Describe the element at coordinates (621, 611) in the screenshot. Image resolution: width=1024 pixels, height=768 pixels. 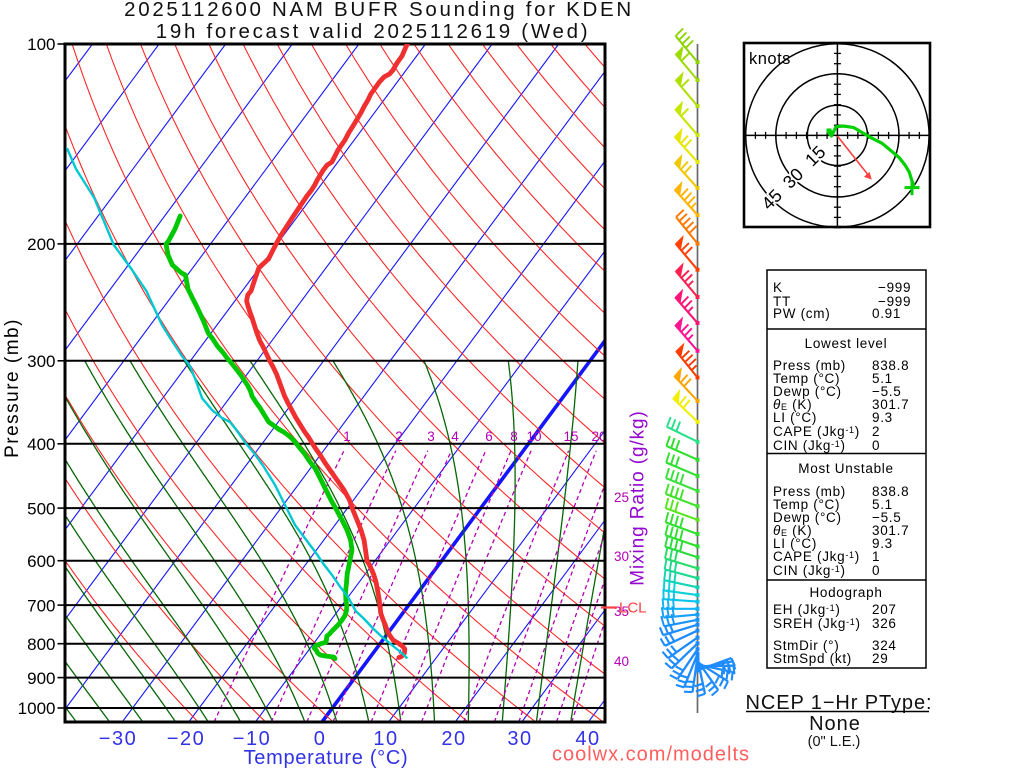
I see `svg-text: 35` at that location.